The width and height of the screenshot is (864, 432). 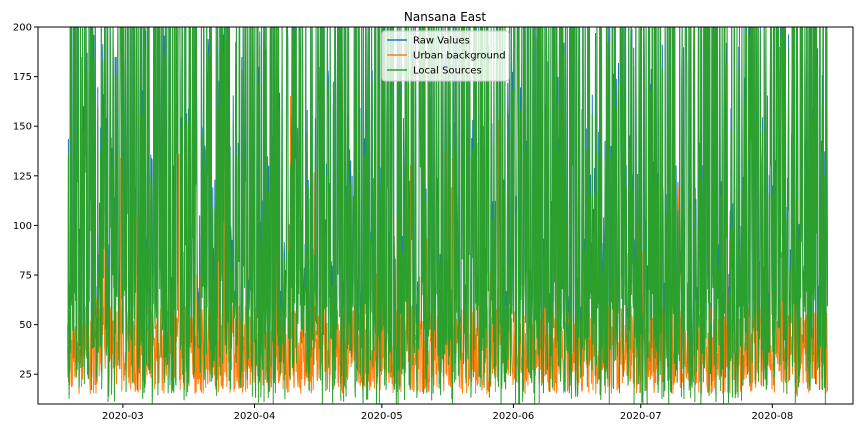 I want to click on x-tick-label: 2020-06, so click(x=514, y=416).